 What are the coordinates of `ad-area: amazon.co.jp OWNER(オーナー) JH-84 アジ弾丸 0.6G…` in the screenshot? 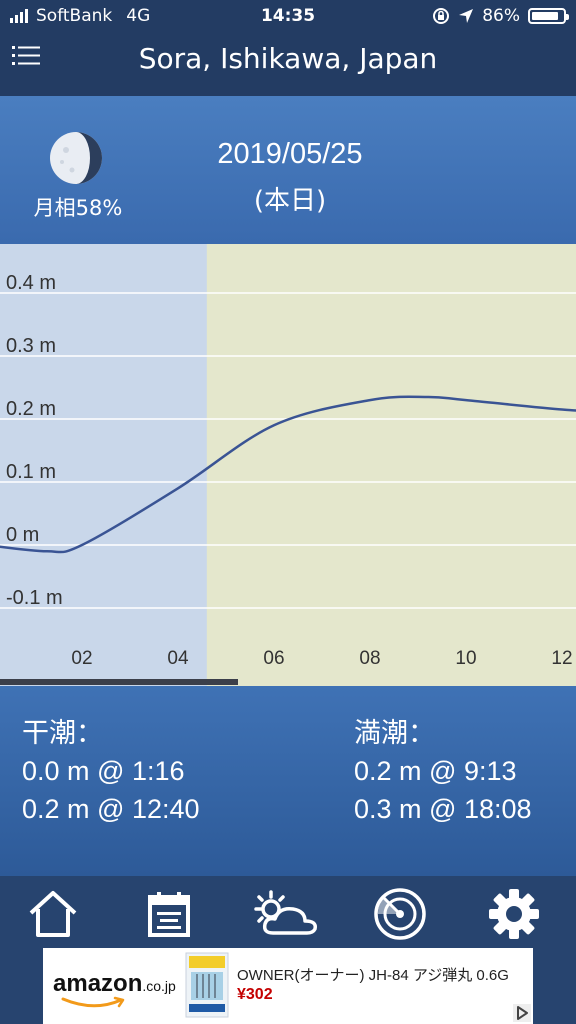 It's located at (288, 986).